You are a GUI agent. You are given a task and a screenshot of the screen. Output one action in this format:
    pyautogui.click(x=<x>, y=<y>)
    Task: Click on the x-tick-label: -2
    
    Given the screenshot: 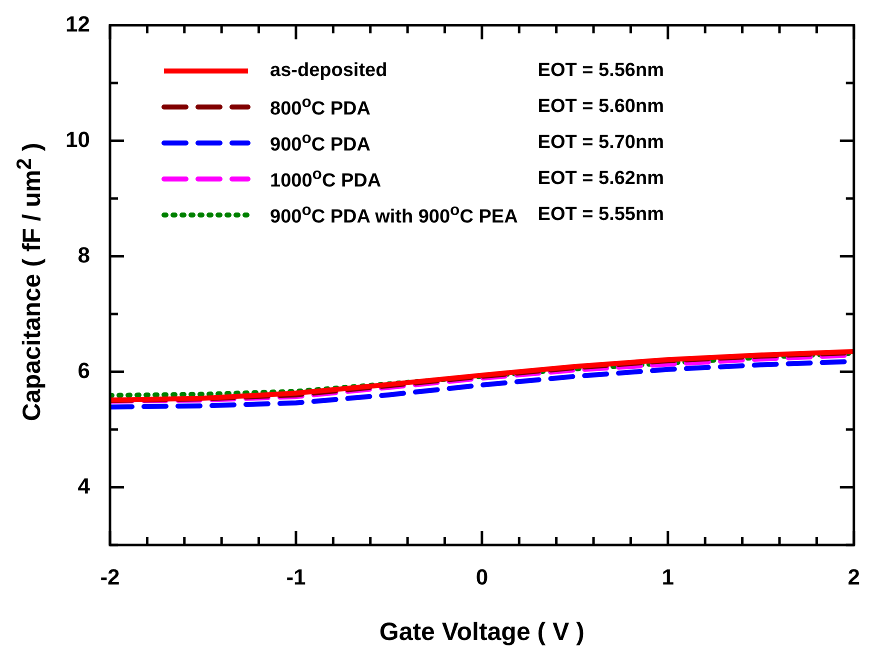 What is the action you would take?
    pyautogui.click(x=110, y=577)
    